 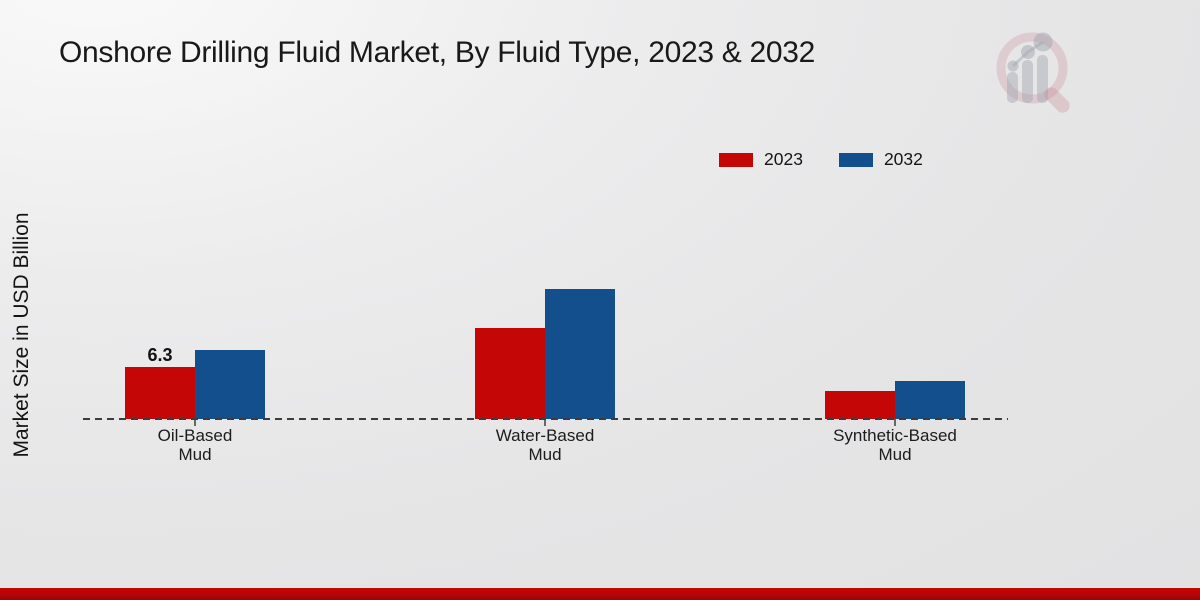 I want to click on bar-2023-oil-based-mud, so click(x=160, y=393).